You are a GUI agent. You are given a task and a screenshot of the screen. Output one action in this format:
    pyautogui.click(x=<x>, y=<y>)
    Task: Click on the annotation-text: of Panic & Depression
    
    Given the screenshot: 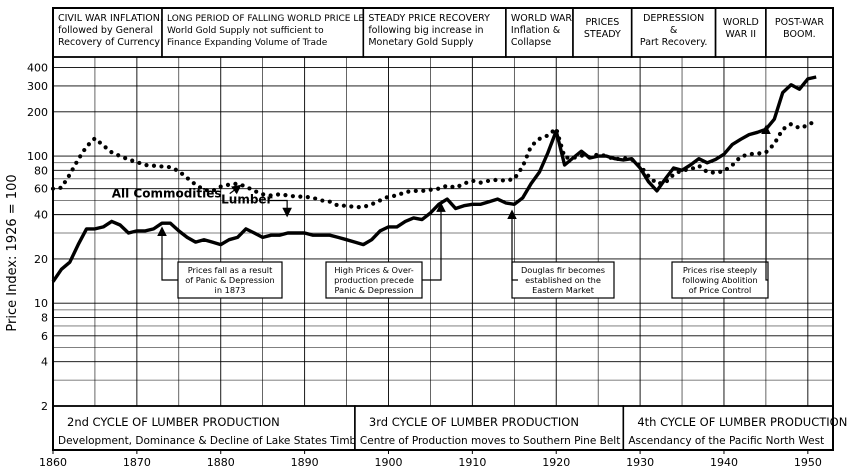 What is the action you would take?
    pyautogui.click(x=229, y=280)
    